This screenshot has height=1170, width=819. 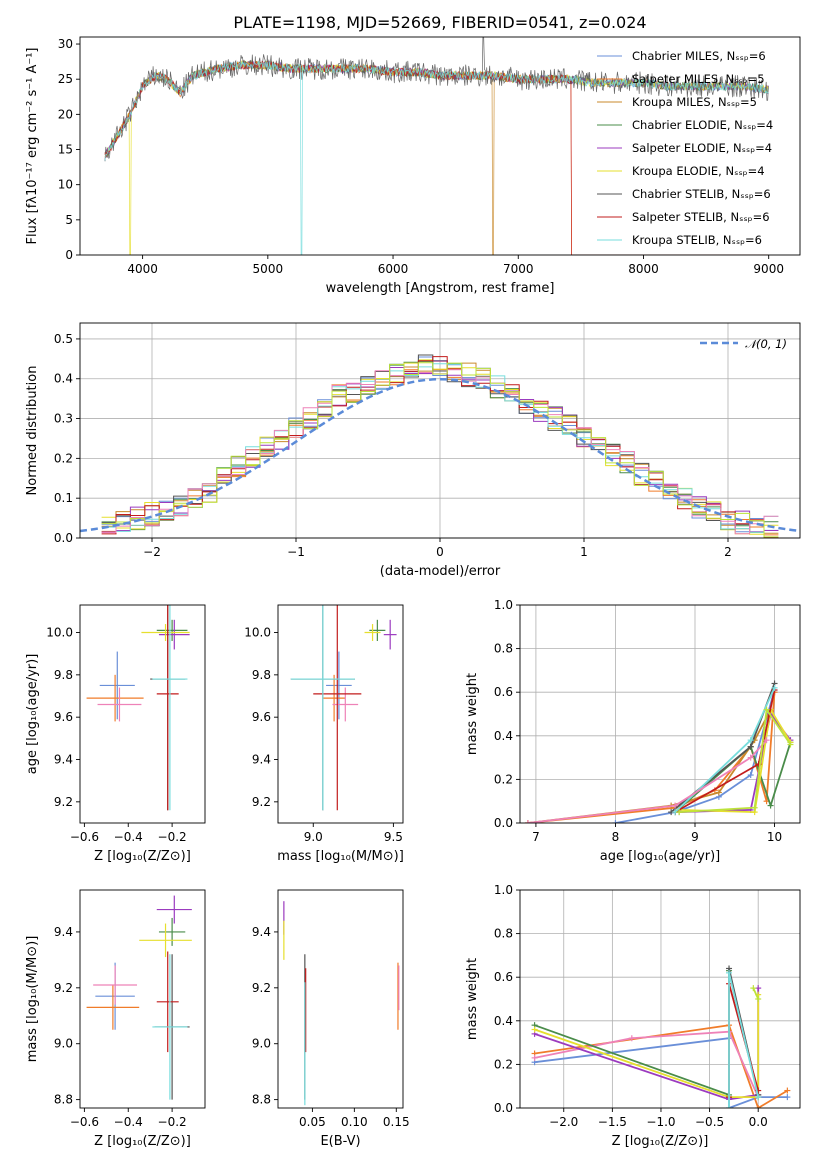 What do you see at coordinates (536, 837) in the screenshot?
I see `x-tick-label: 7` at bounding box center [536, 837].